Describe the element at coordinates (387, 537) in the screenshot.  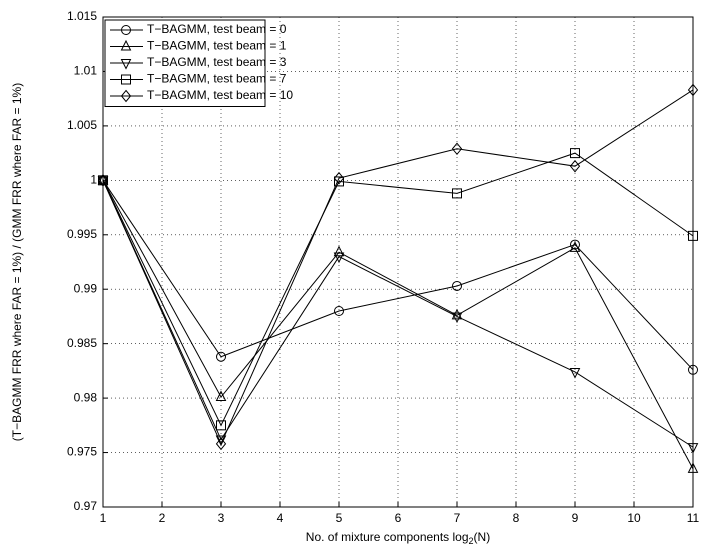
I see `x-label-main: No. of mixture components log` at that location.